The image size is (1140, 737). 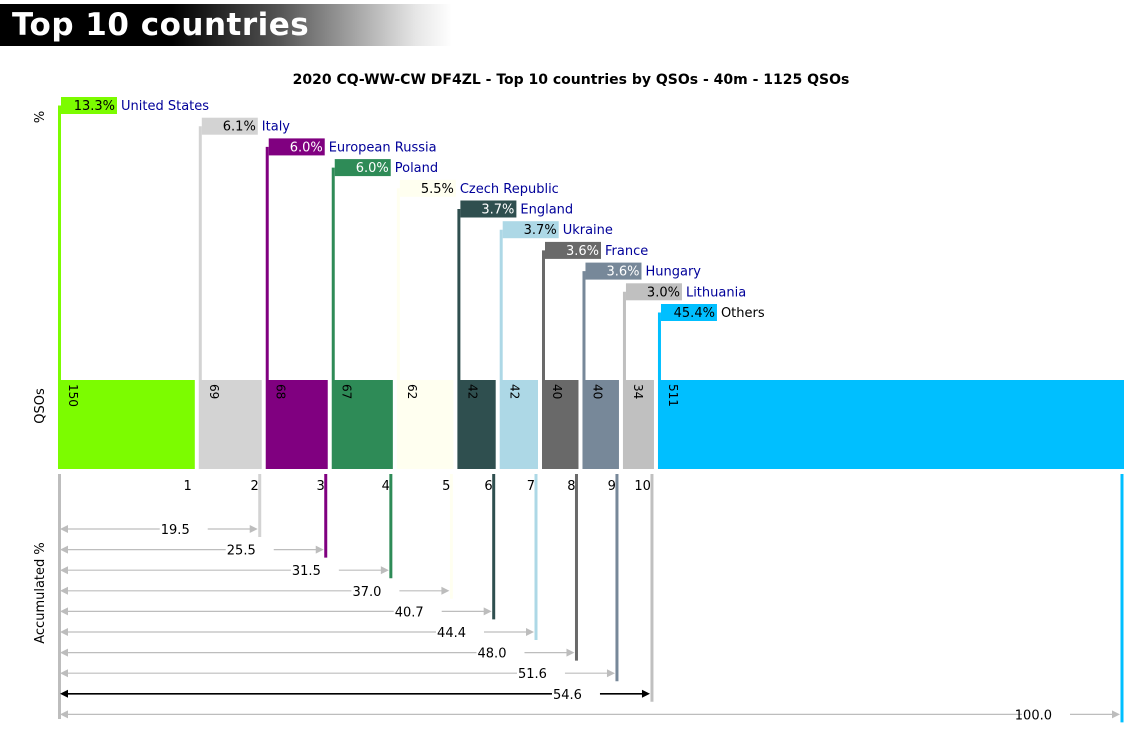 I want to click on y-axis-label-qsos: QSOs, so click(x=40, y=406).